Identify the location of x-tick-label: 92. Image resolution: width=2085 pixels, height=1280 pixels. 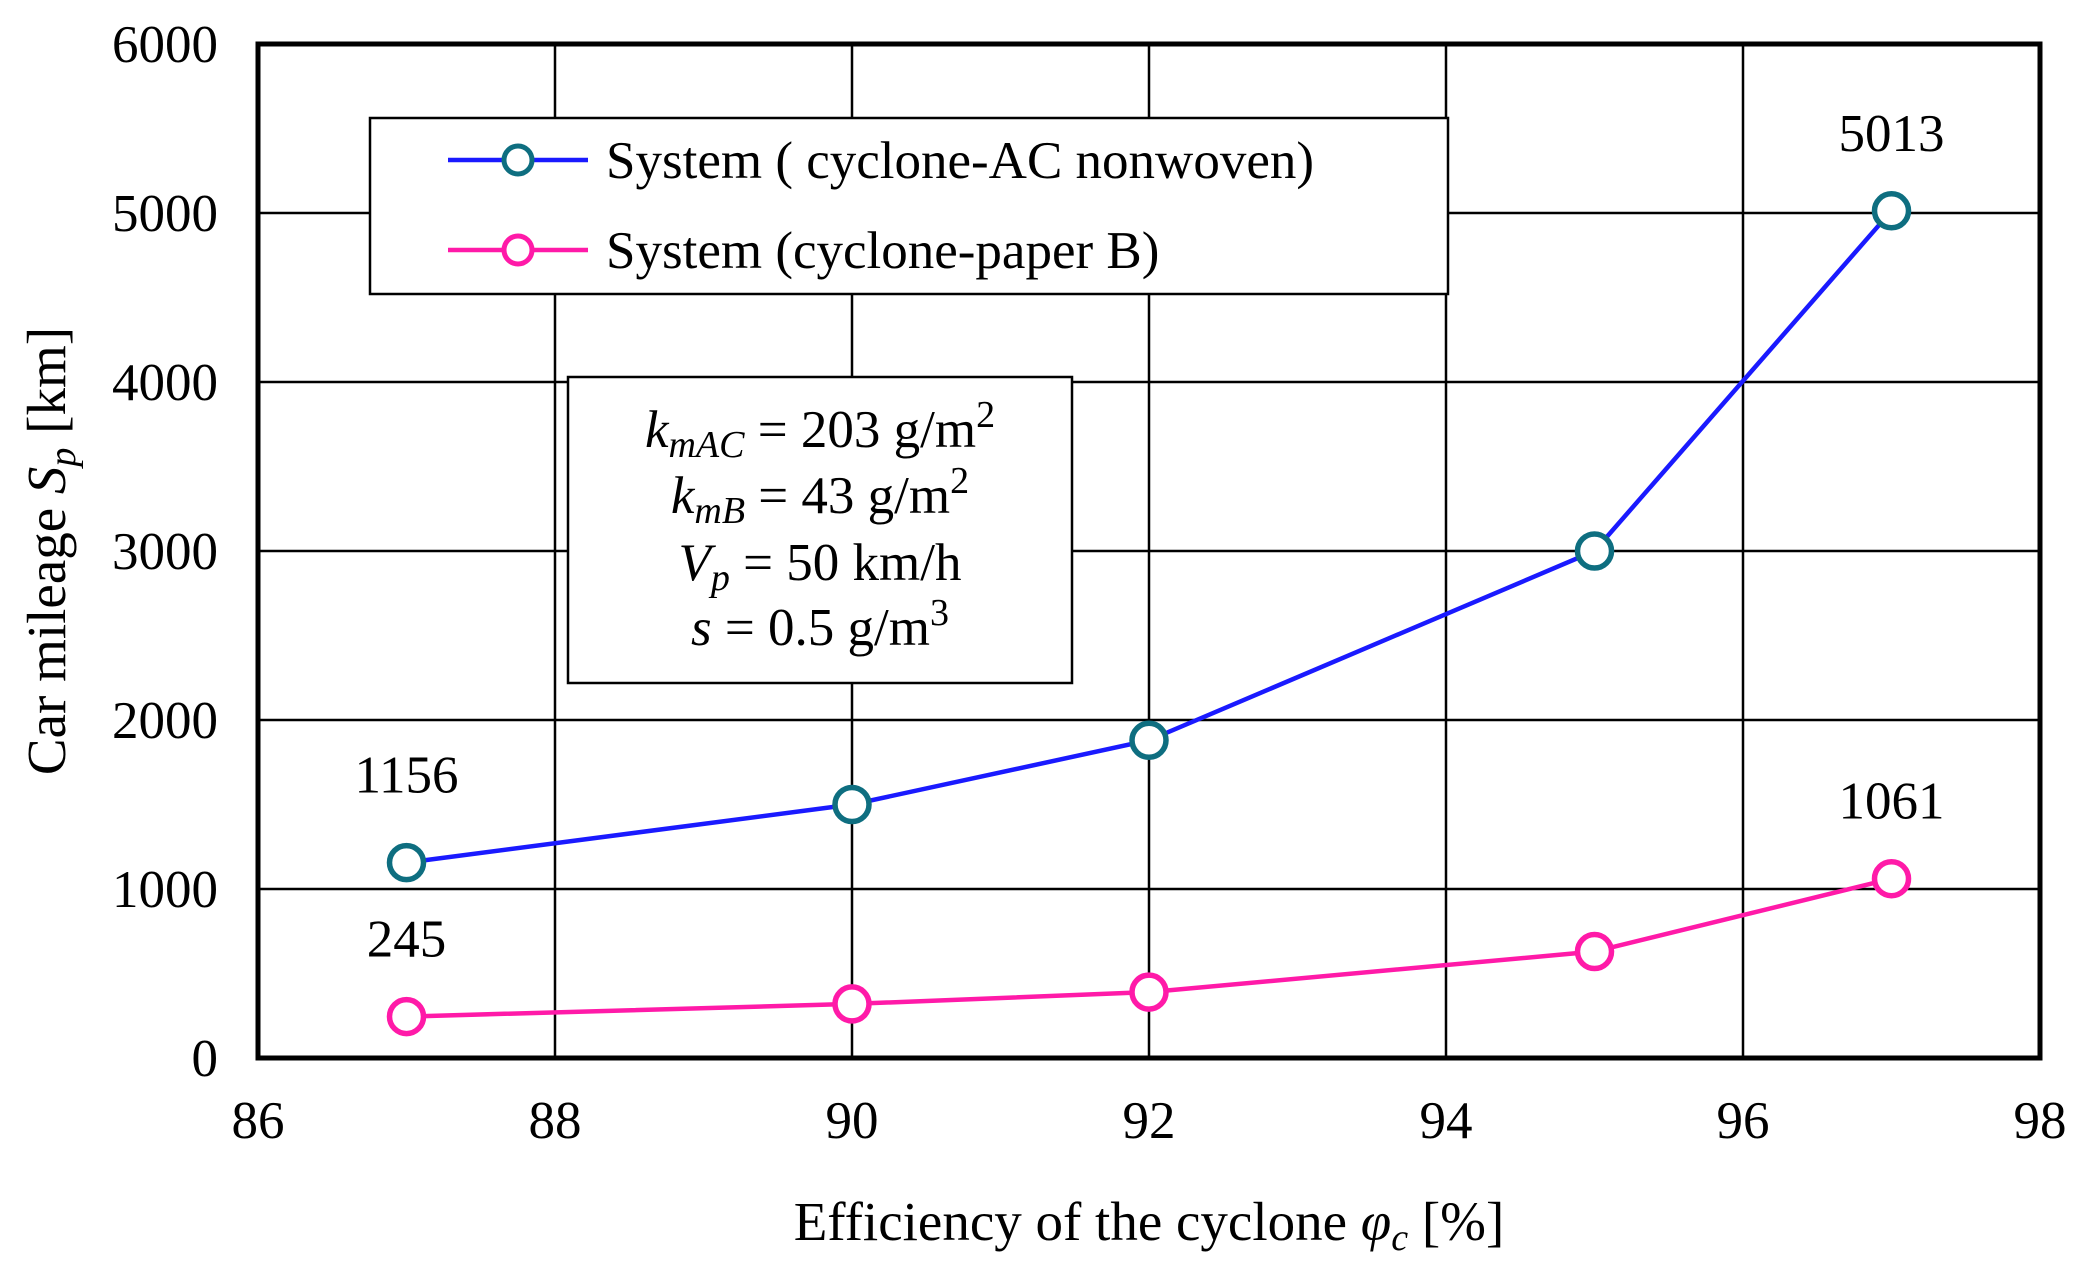
(1149, 1121).